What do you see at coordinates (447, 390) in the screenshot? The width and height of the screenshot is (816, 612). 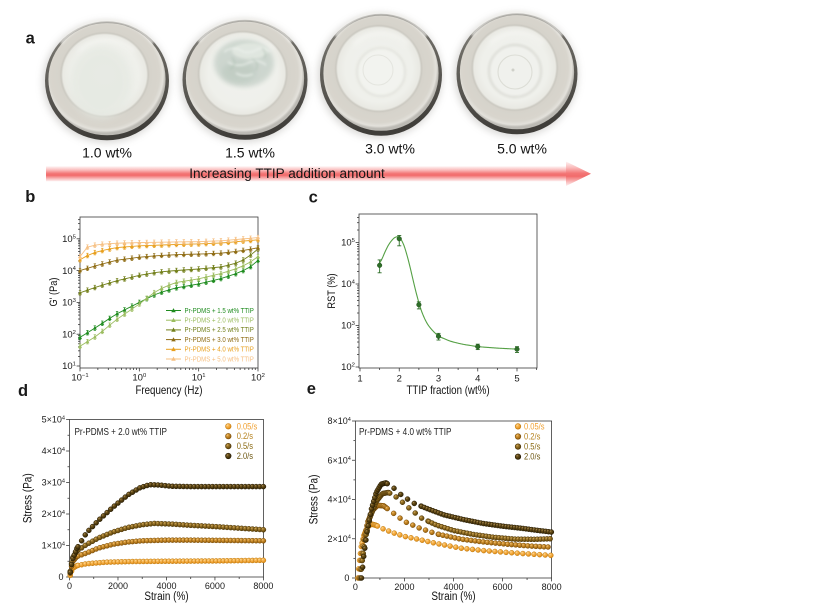 I see `svg-text: TTIP fraction (wt%)` at bounding box center [447, 390].